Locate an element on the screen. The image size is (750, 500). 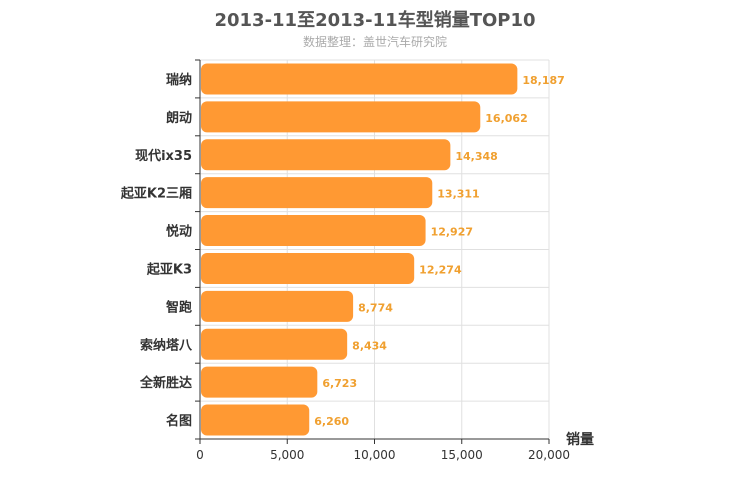
value-label: 8,434 is located at coordinates (369, 345).